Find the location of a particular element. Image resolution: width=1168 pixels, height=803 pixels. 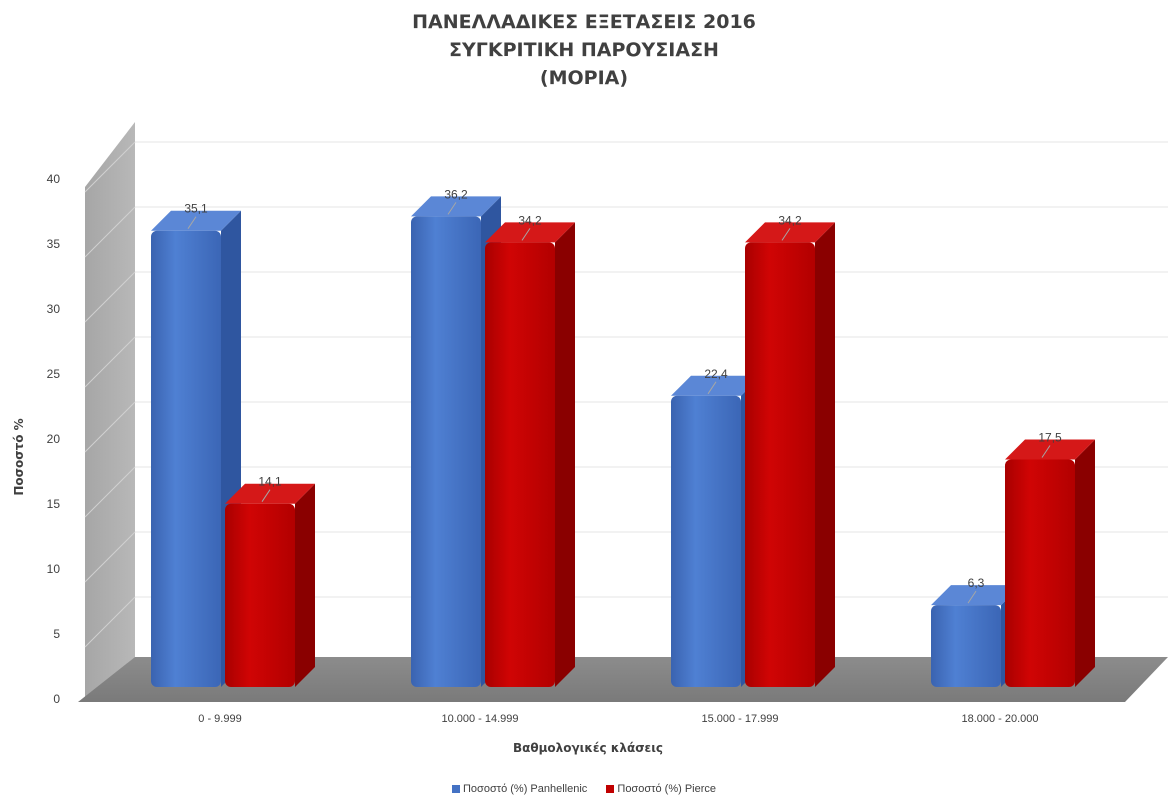

data-label: 14,1 is located at coordinates (270, 482).